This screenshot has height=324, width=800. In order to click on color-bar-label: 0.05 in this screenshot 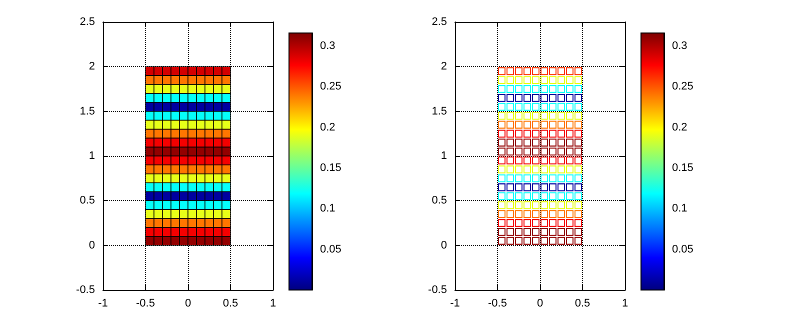, I will do `click(683, 249)`.